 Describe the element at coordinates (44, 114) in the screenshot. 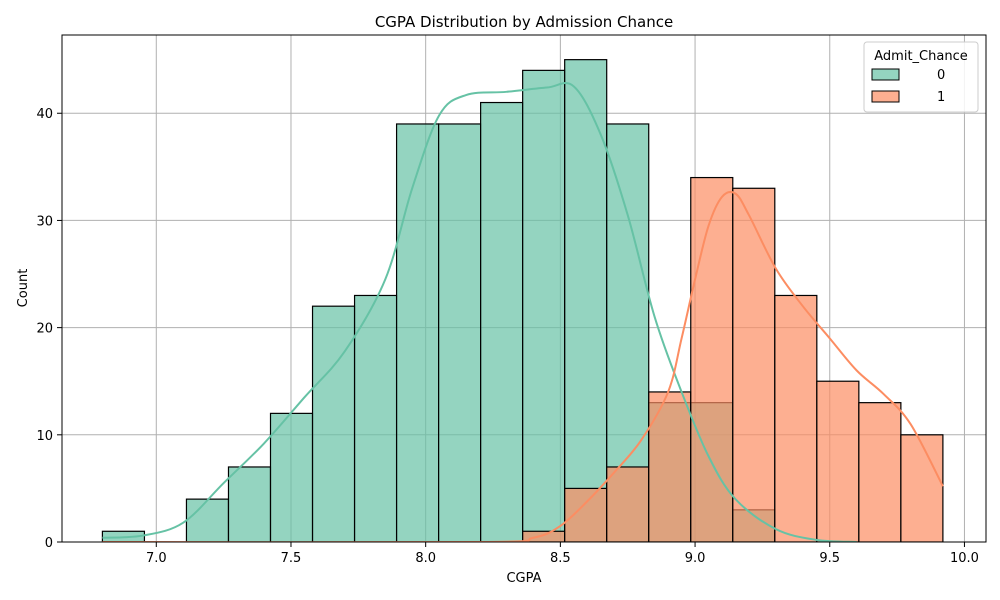

I see `y-tick-label: 40` at that location.